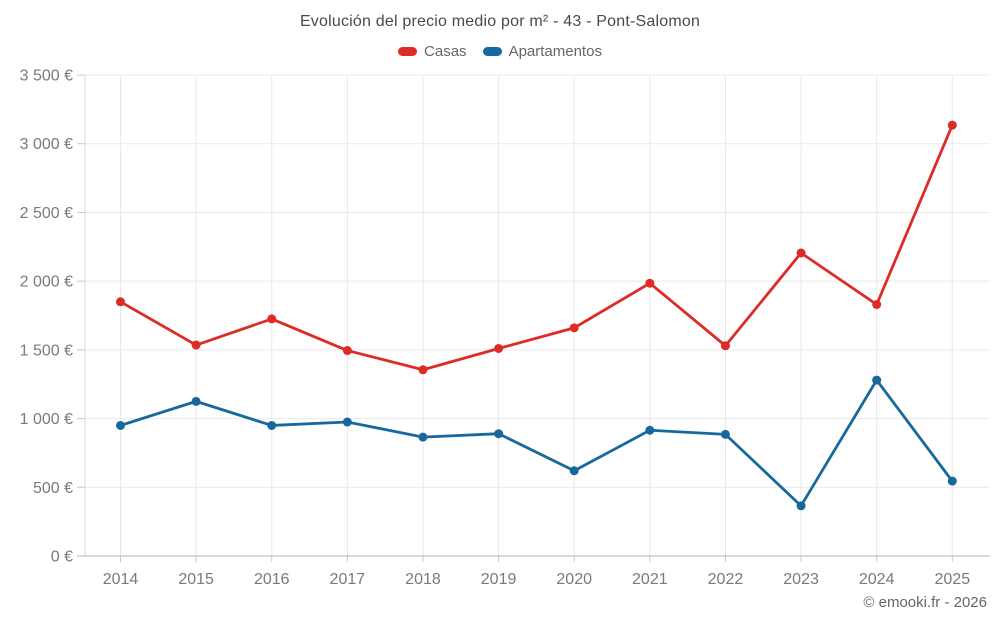 This screenshot has height=625, width=1000. I want to click on x-axis-label: 2023, so click(801, 579).